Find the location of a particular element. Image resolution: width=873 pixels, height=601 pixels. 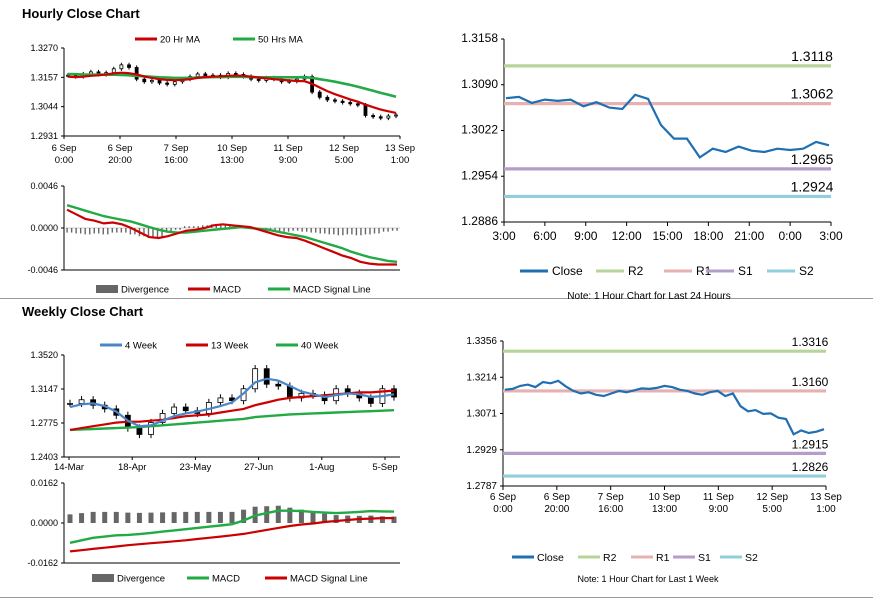

legend-hourly-divergence-label: Divergence is located at coordinates (145, 290).